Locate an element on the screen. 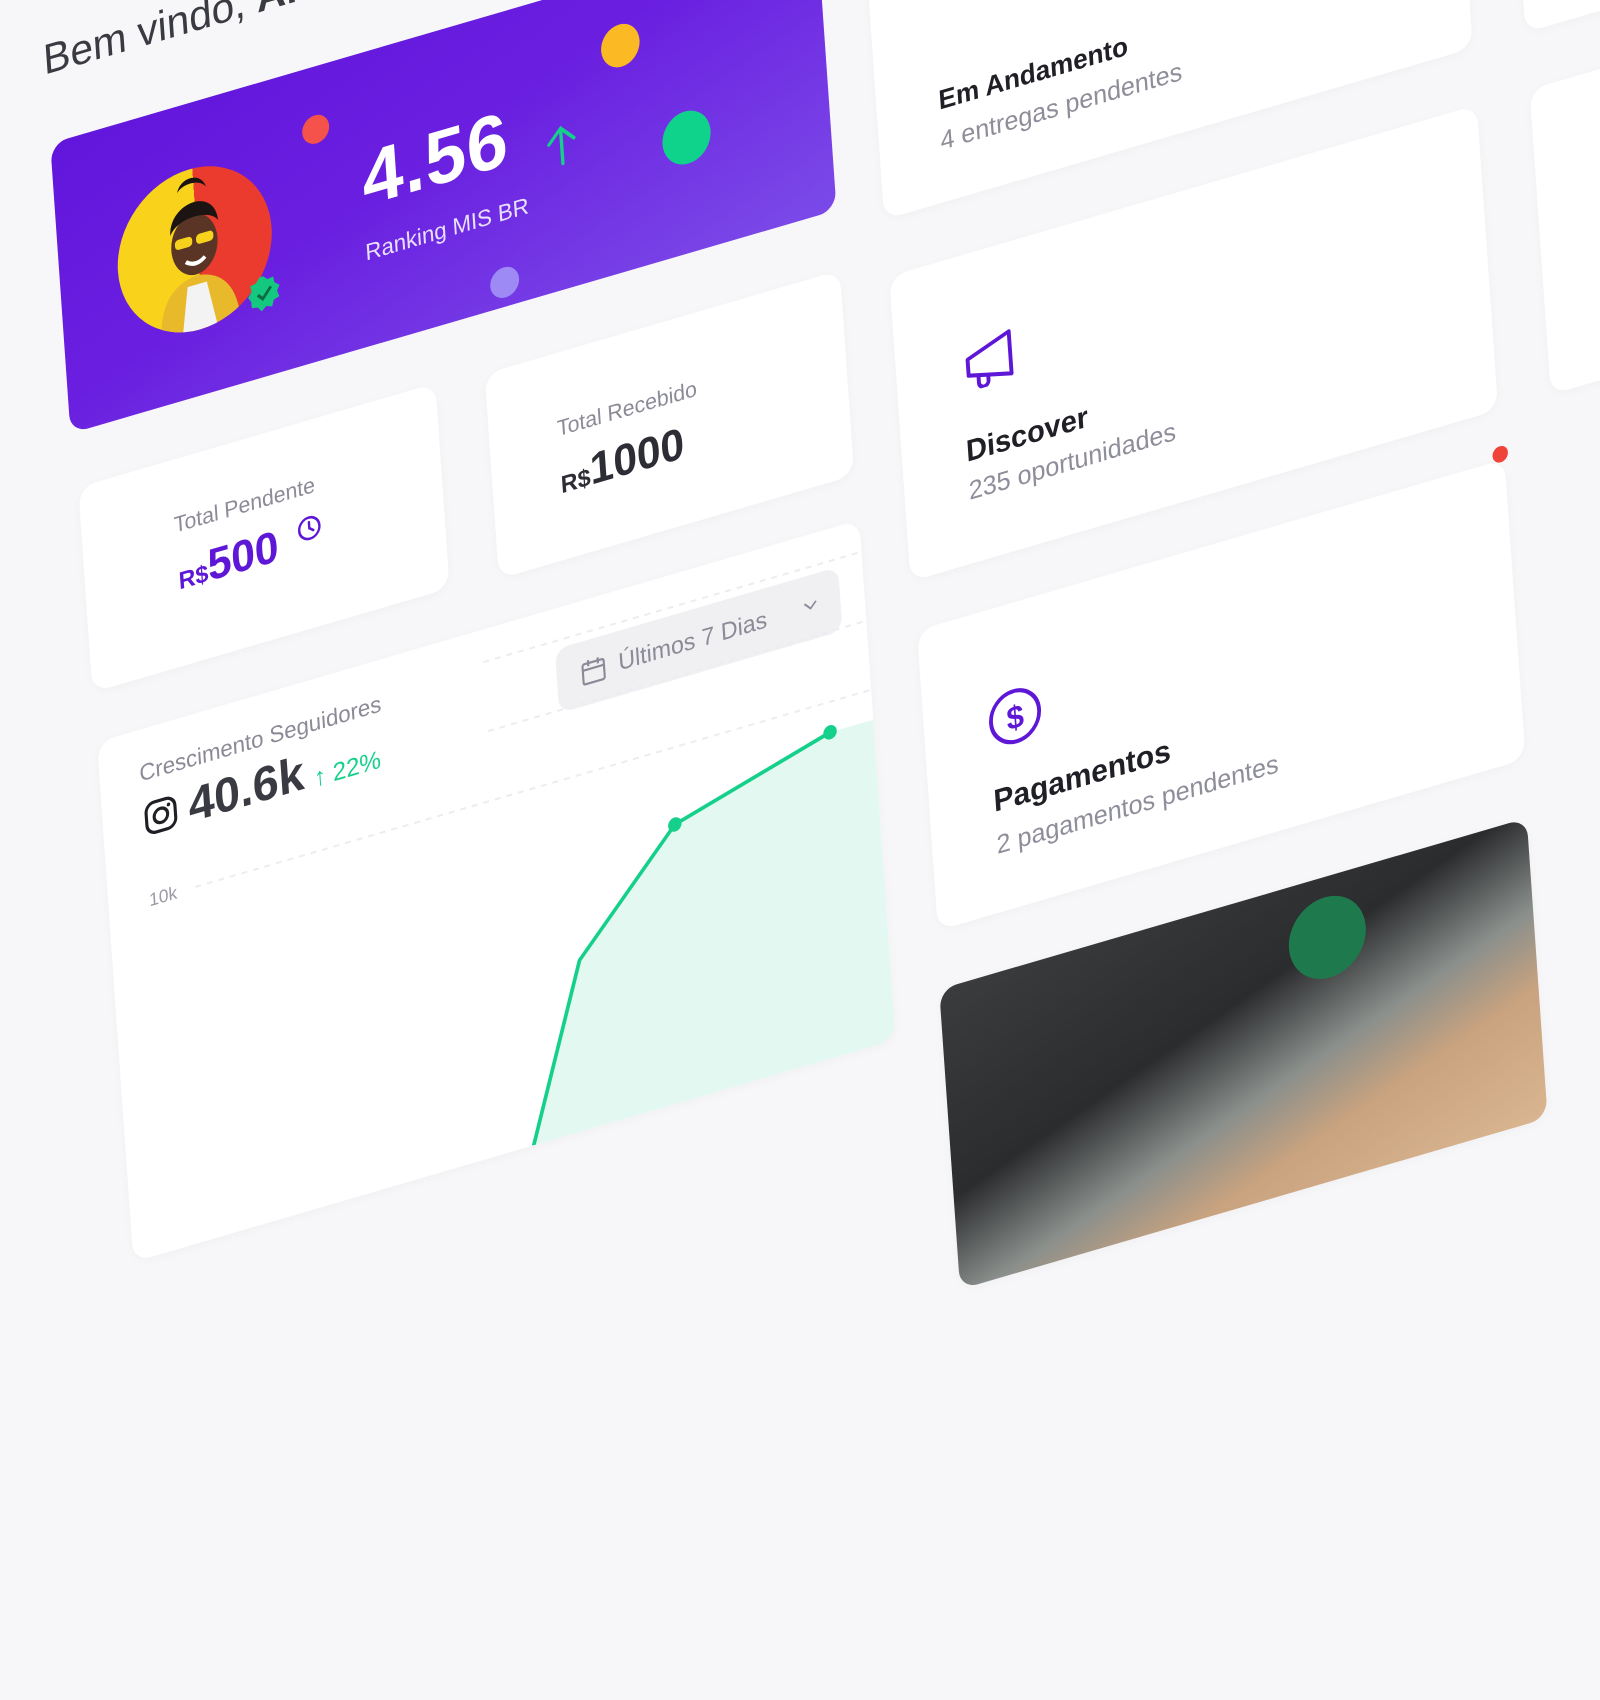  notification-dot is located at coordinates (1500, 454).